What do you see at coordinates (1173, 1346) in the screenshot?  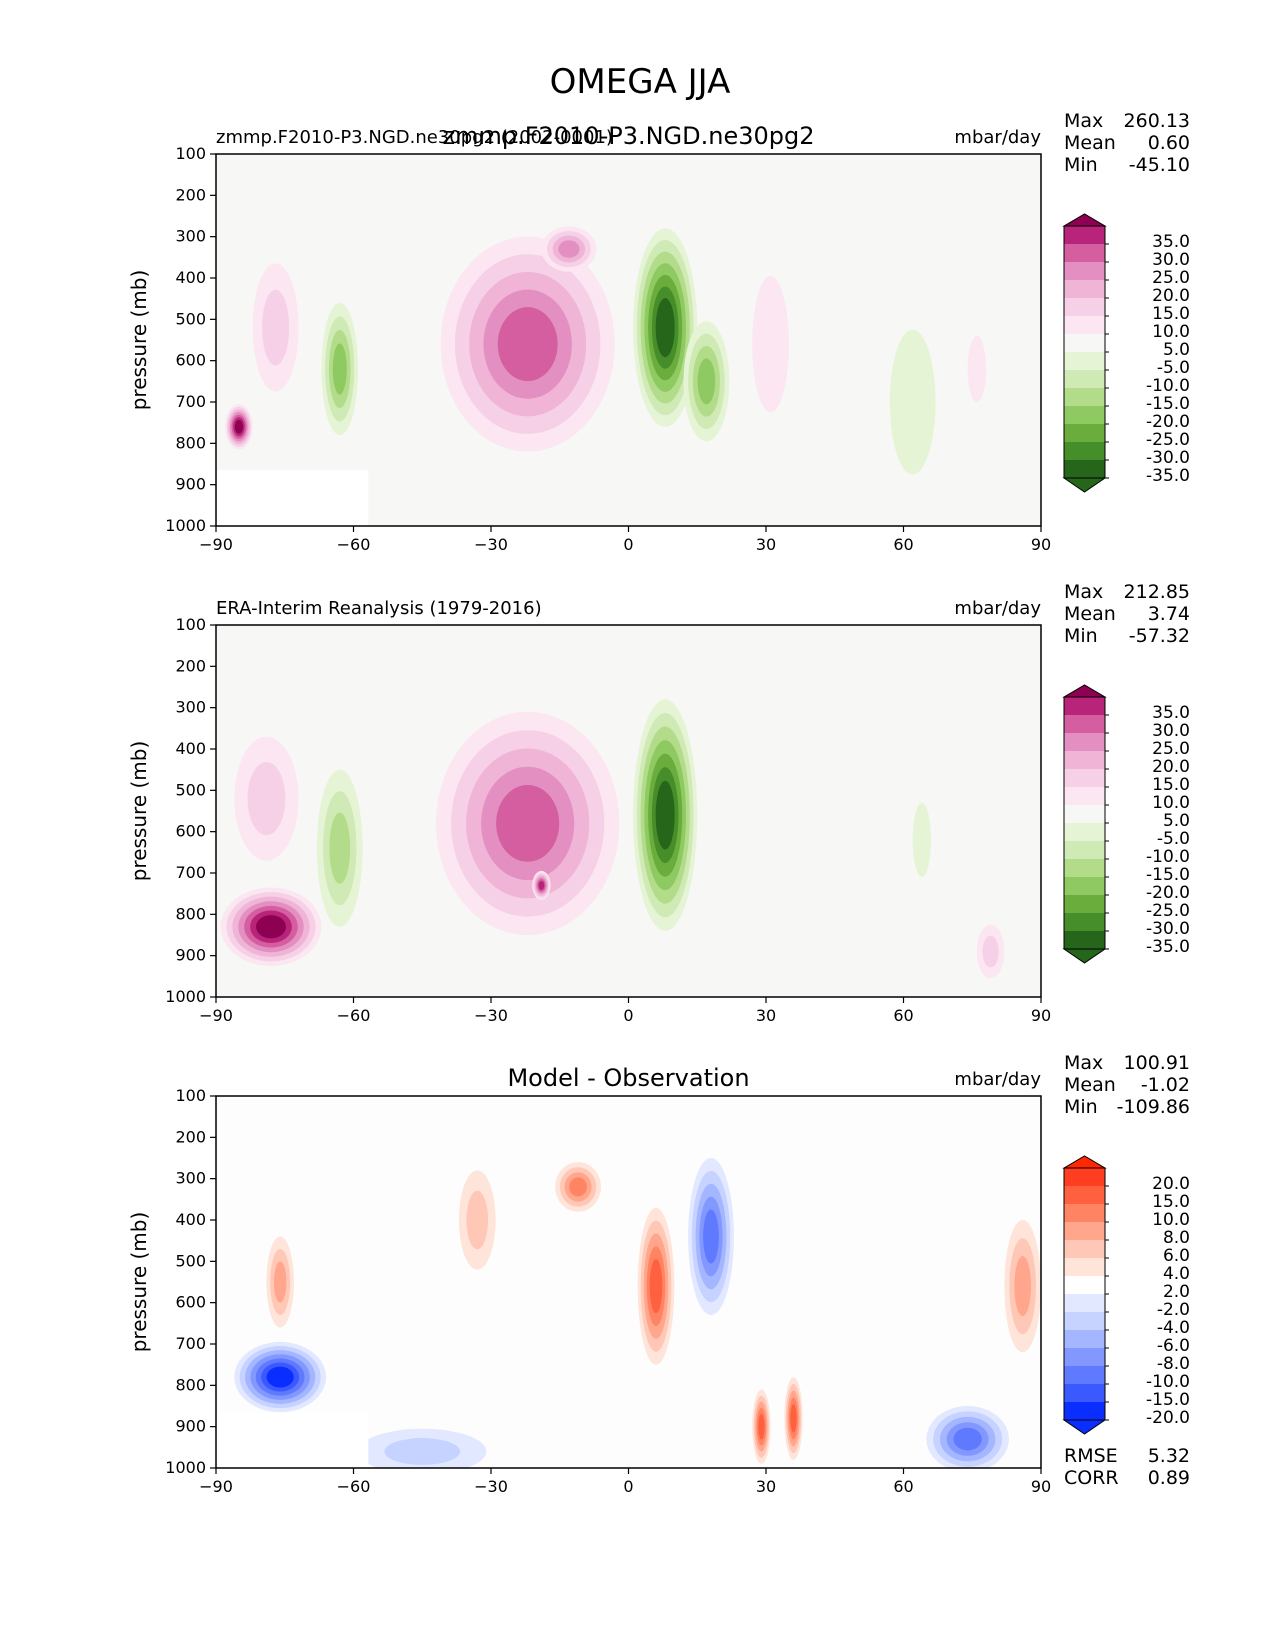 I see `colorbar-label: -6.0` at bounding box center [1173, 1346].